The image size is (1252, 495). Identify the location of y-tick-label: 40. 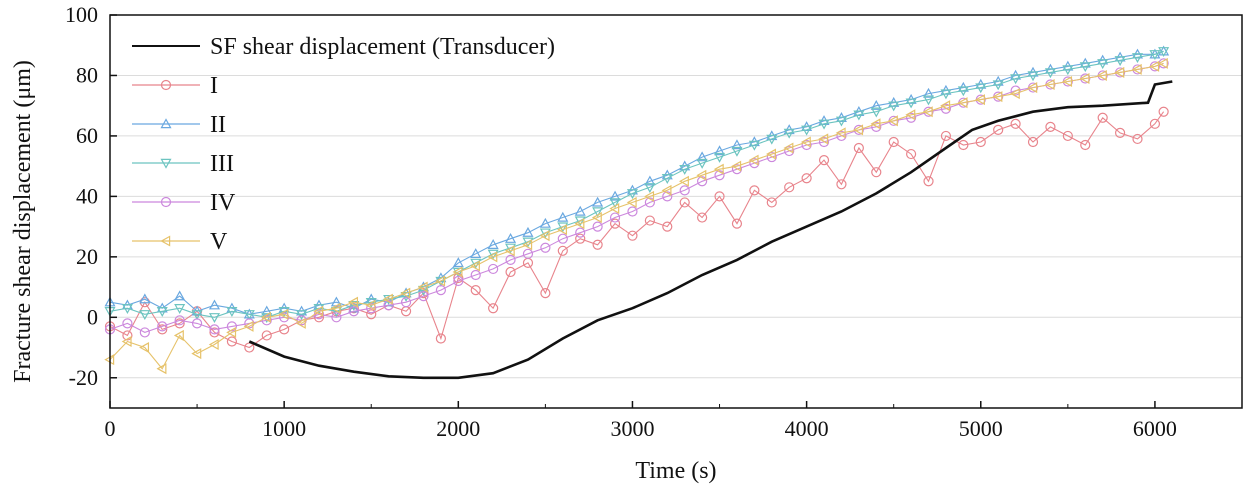
(87, 195).